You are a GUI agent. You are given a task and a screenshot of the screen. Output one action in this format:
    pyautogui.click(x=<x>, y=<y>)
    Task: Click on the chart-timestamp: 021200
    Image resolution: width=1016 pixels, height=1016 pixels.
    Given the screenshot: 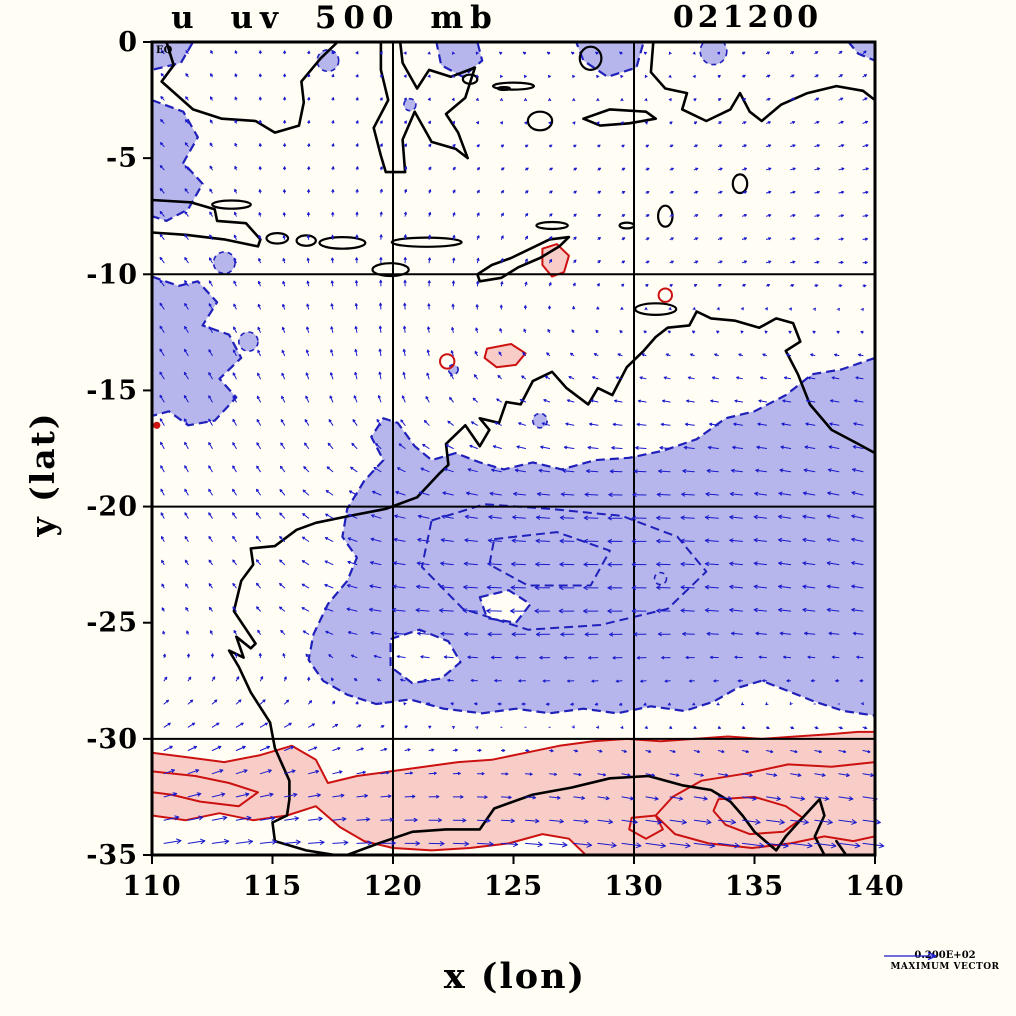 What is the action you would take?
    pyautogui.click(x=747, y=17)
    